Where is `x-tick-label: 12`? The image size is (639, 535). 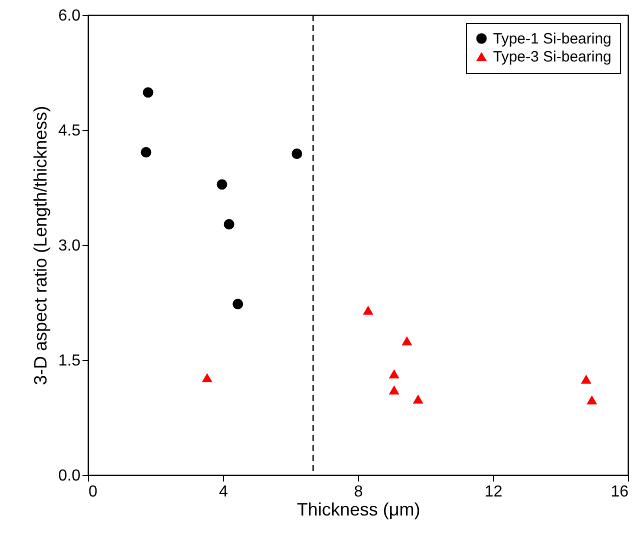 x-tick-label: 12 is located at coordinates (493, 492).